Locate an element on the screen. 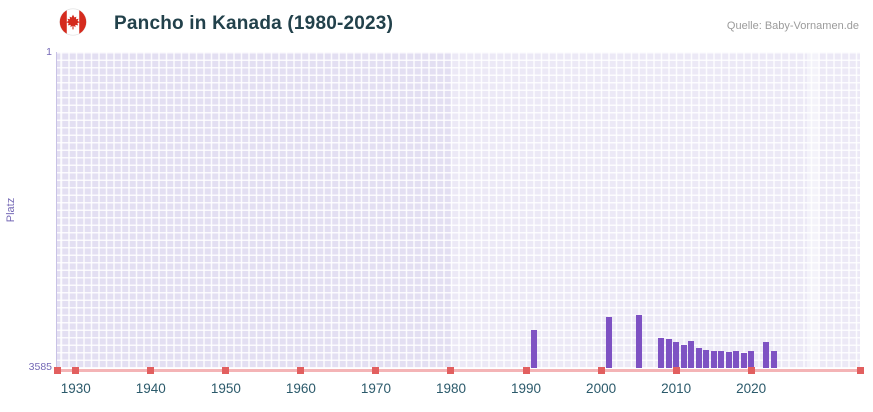 This screenshot has width=873, height=412. bar-2015 is located at coordinates (713, 359).